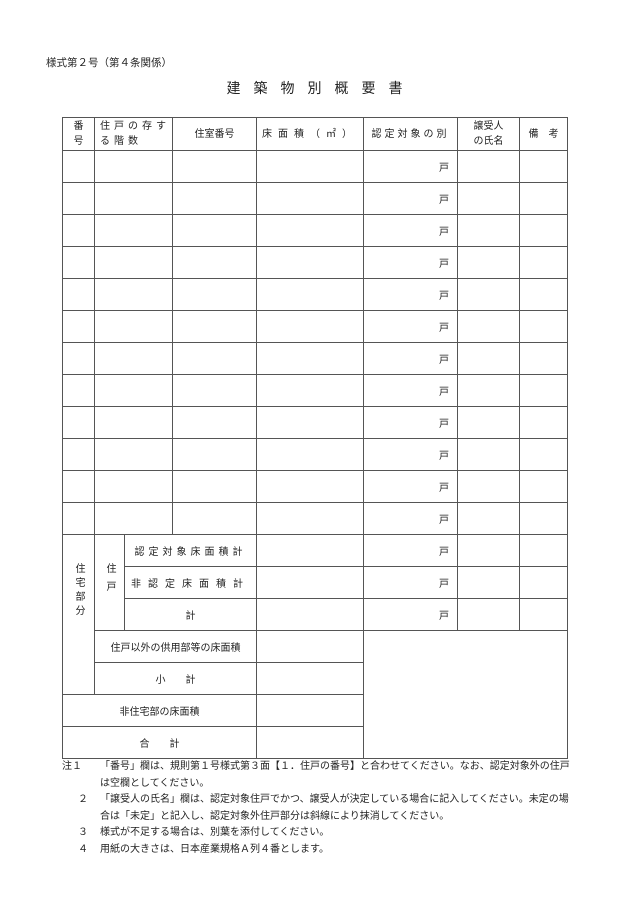  What do you see at coordinates (543, 582) in the screenshot?
I see `noncertified-total-remarks` at bounding box center [543, 582].